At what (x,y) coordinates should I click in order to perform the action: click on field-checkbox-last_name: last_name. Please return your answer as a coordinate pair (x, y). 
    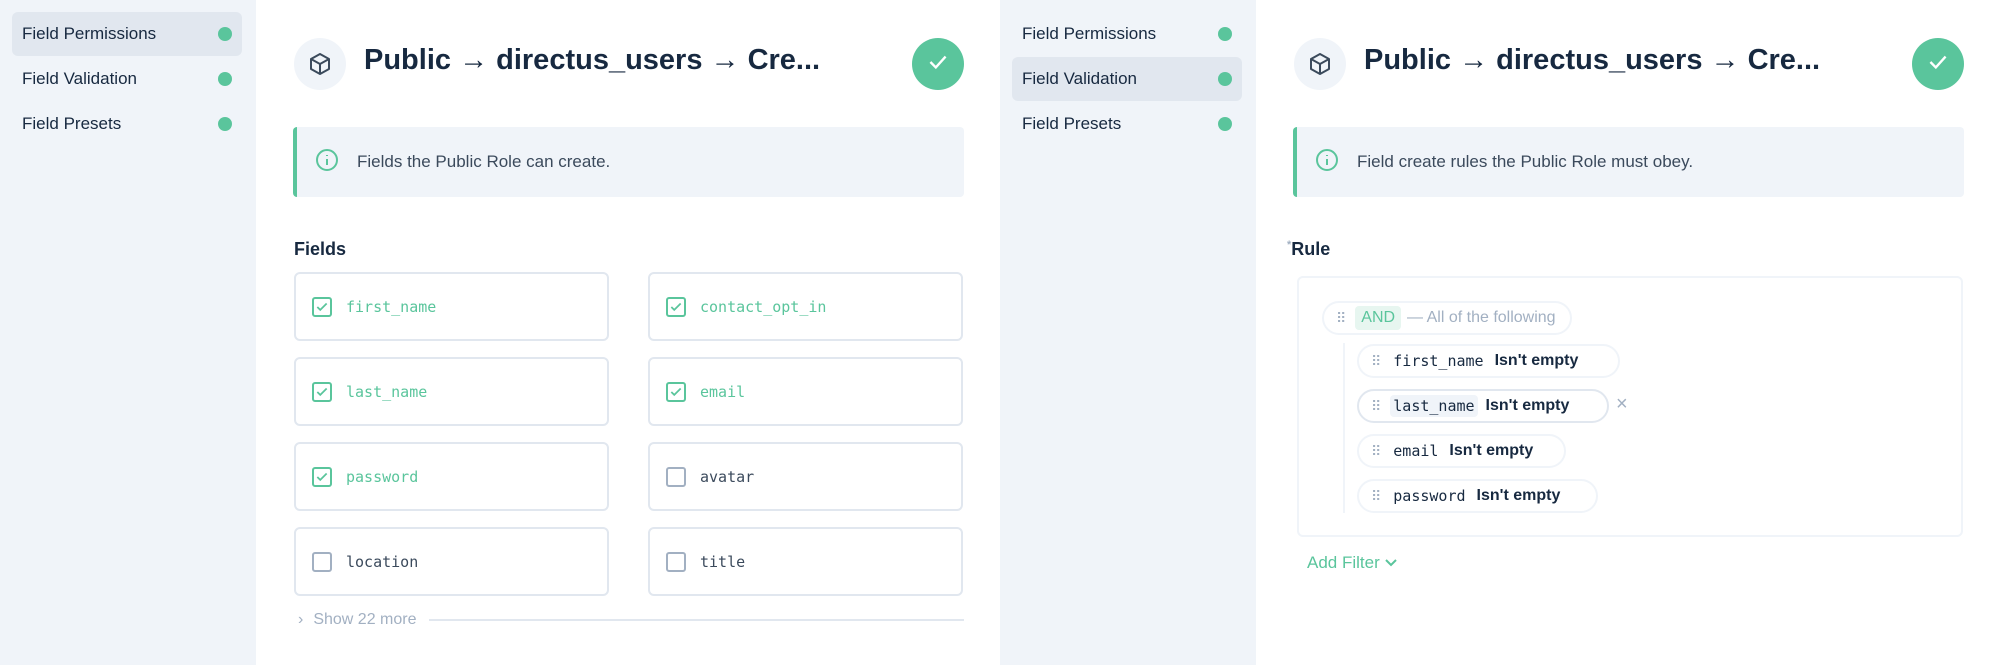
    Looking at the image, I should click on (451, 391).